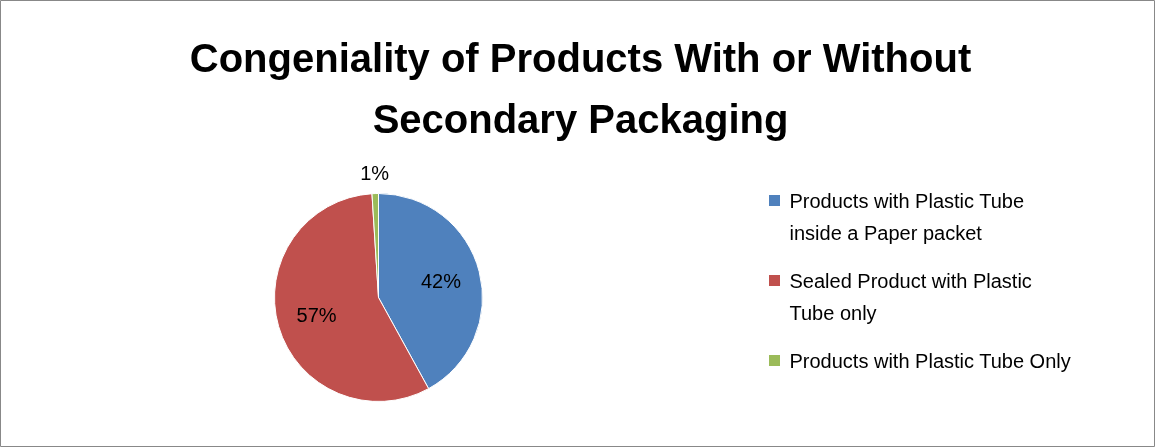  I want to click on data-label: 1%, so click(375, 172).